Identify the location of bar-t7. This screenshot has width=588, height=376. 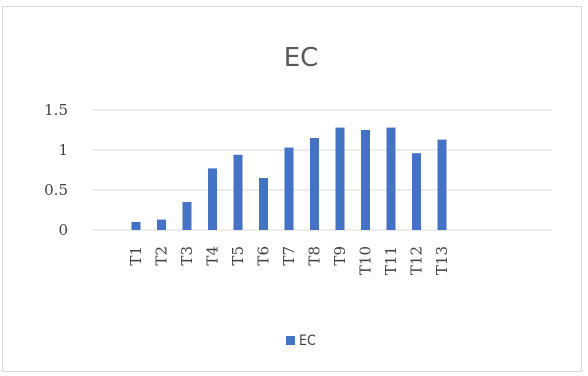
(289, 188).